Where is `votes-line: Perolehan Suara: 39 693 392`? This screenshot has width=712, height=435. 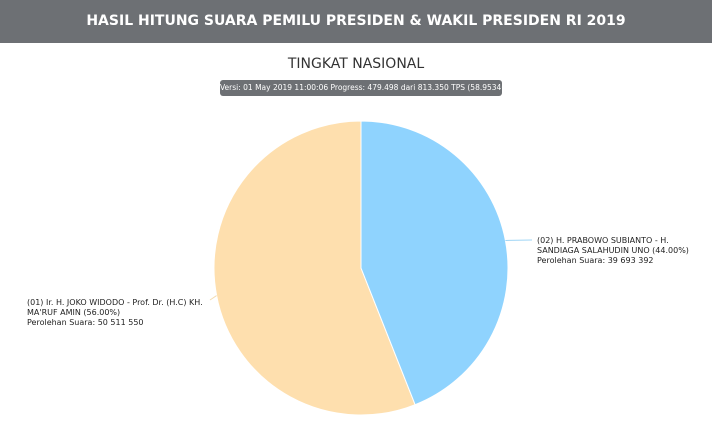 votes-line: Perolehan Suara: 39 693 392 is located at coordinates (622, 261).